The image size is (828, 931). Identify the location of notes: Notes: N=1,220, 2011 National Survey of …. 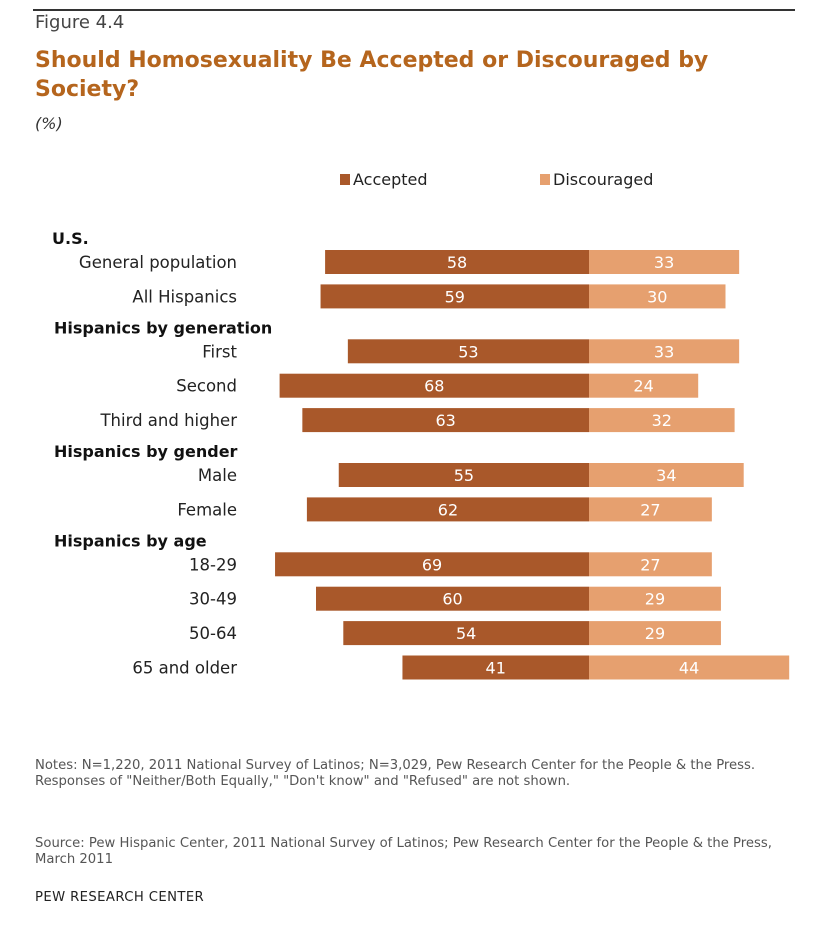
(395, 773).